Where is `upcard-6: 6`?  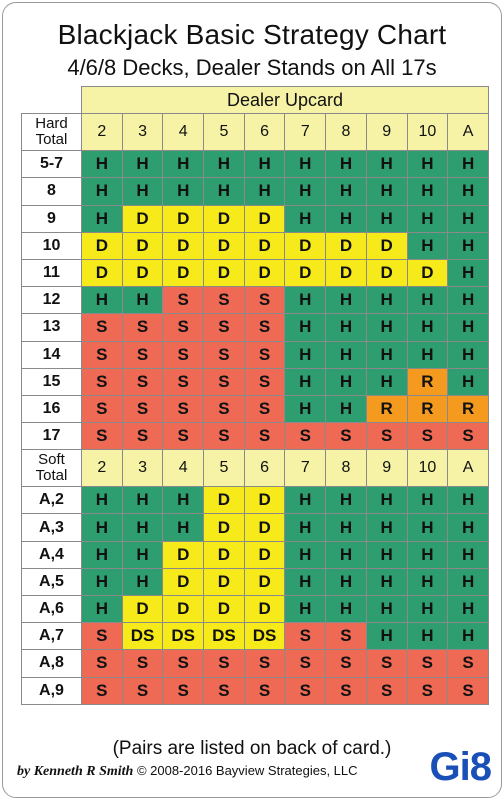 upcard-6: 6 is located at coordinates (264, 132).